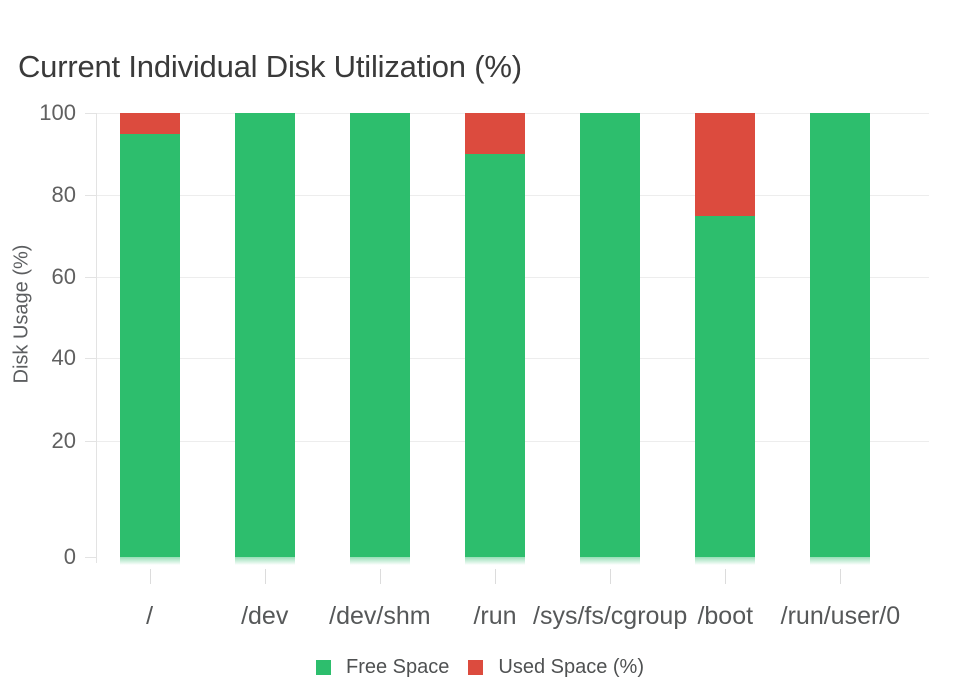 This screenshot has height=700, width=960. Describe the element at coordinates (63, 357) in the screenshot. I see `y-axis-tick-label: 40` at that location.